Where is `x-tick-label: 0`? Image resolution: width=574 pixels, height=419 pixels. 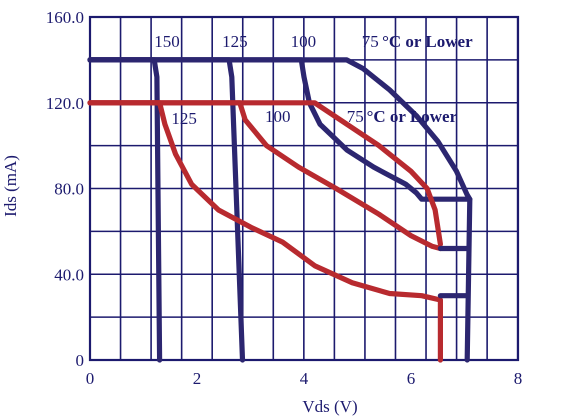 x-tick-label: 0 is located at coordinates (90, 378).